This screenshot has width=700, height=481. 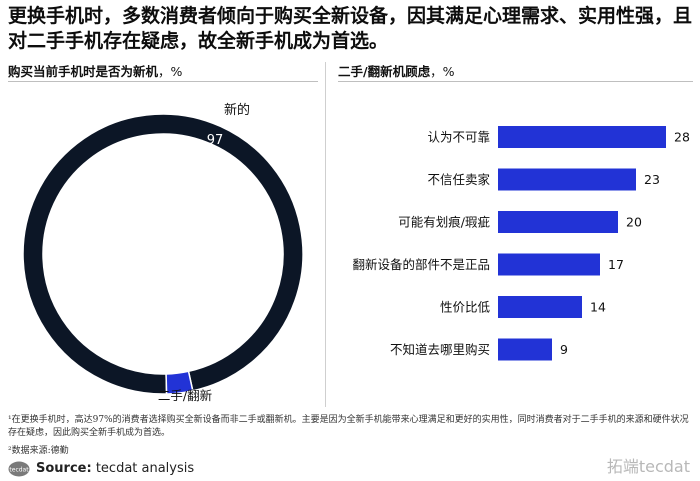 I want to click on left-panel-rule, so click(x=163, y=81).